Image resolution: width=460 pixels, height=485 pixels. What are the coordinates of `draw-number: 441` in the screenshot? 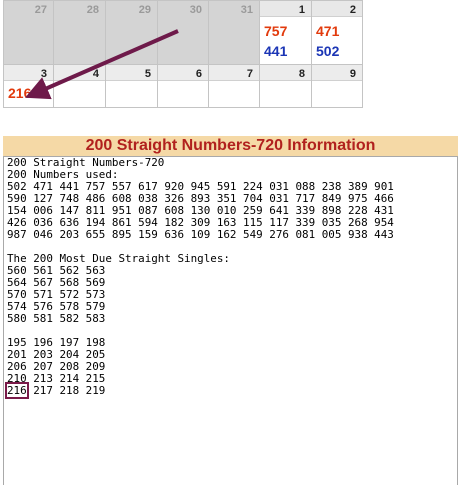 It's located at (276, 51).